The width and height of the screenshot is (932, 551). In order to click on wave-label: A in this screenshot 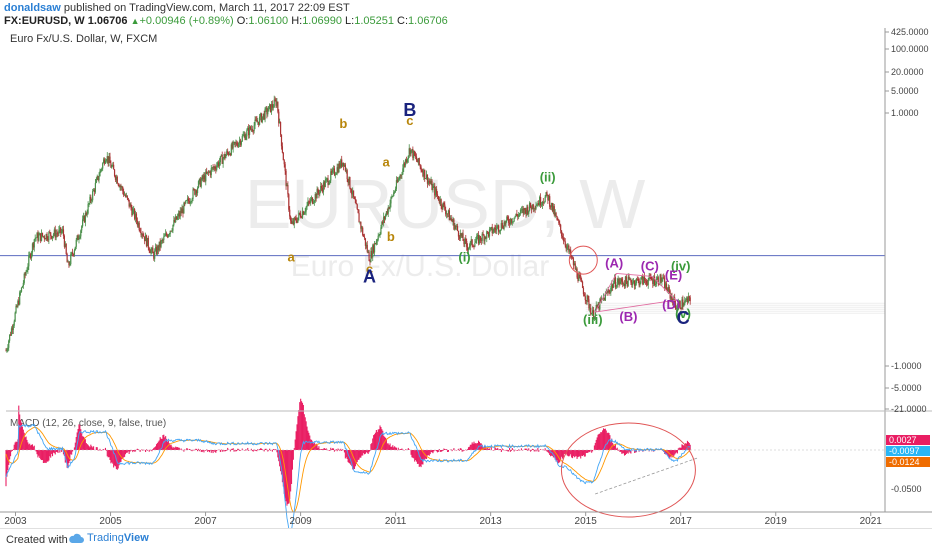, I will do `click(369, 276)`.